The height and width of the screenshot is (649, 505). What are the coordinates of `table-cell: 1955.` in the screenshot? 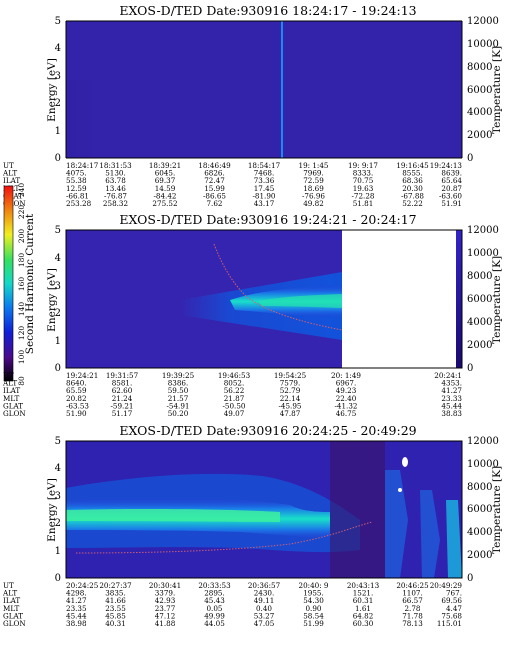 It's located at (313, 593).